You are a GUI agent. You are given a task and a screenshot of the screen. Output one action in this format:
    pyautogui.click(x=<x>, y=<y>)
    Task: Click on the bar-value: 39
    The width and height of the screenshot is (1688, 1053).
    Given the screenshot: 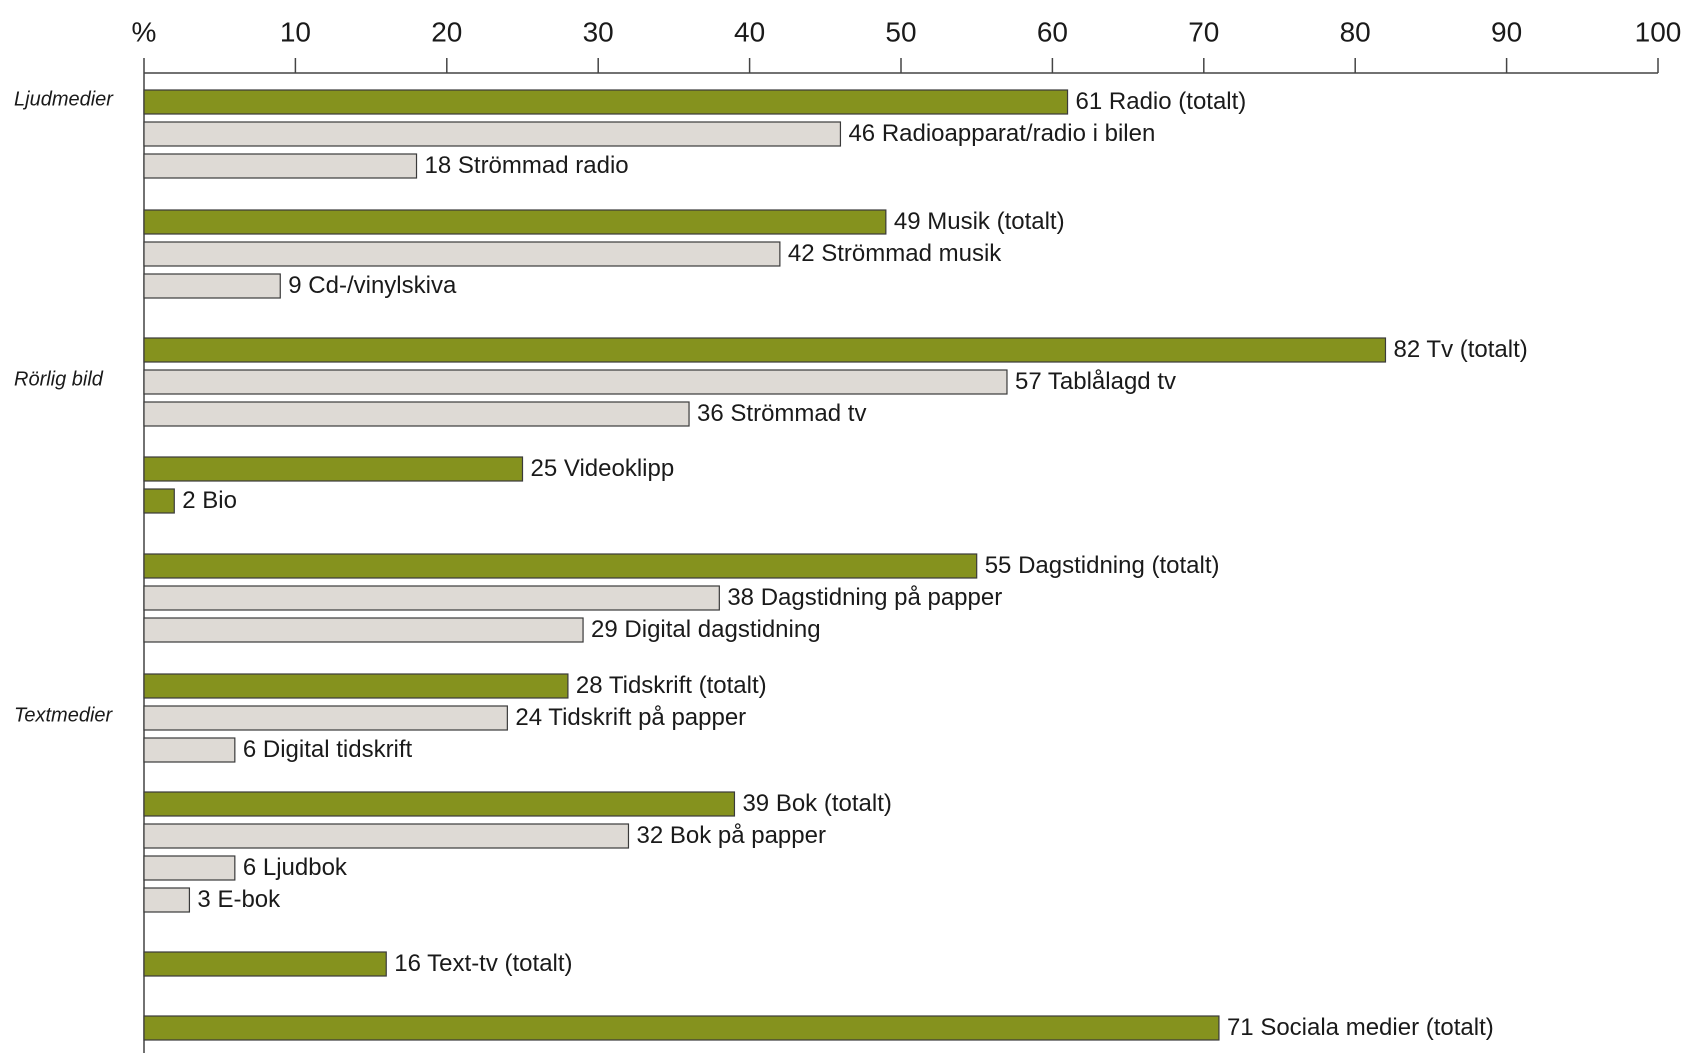 What is the action you would take?
    pyautogui.click(x=755, y=803)
    